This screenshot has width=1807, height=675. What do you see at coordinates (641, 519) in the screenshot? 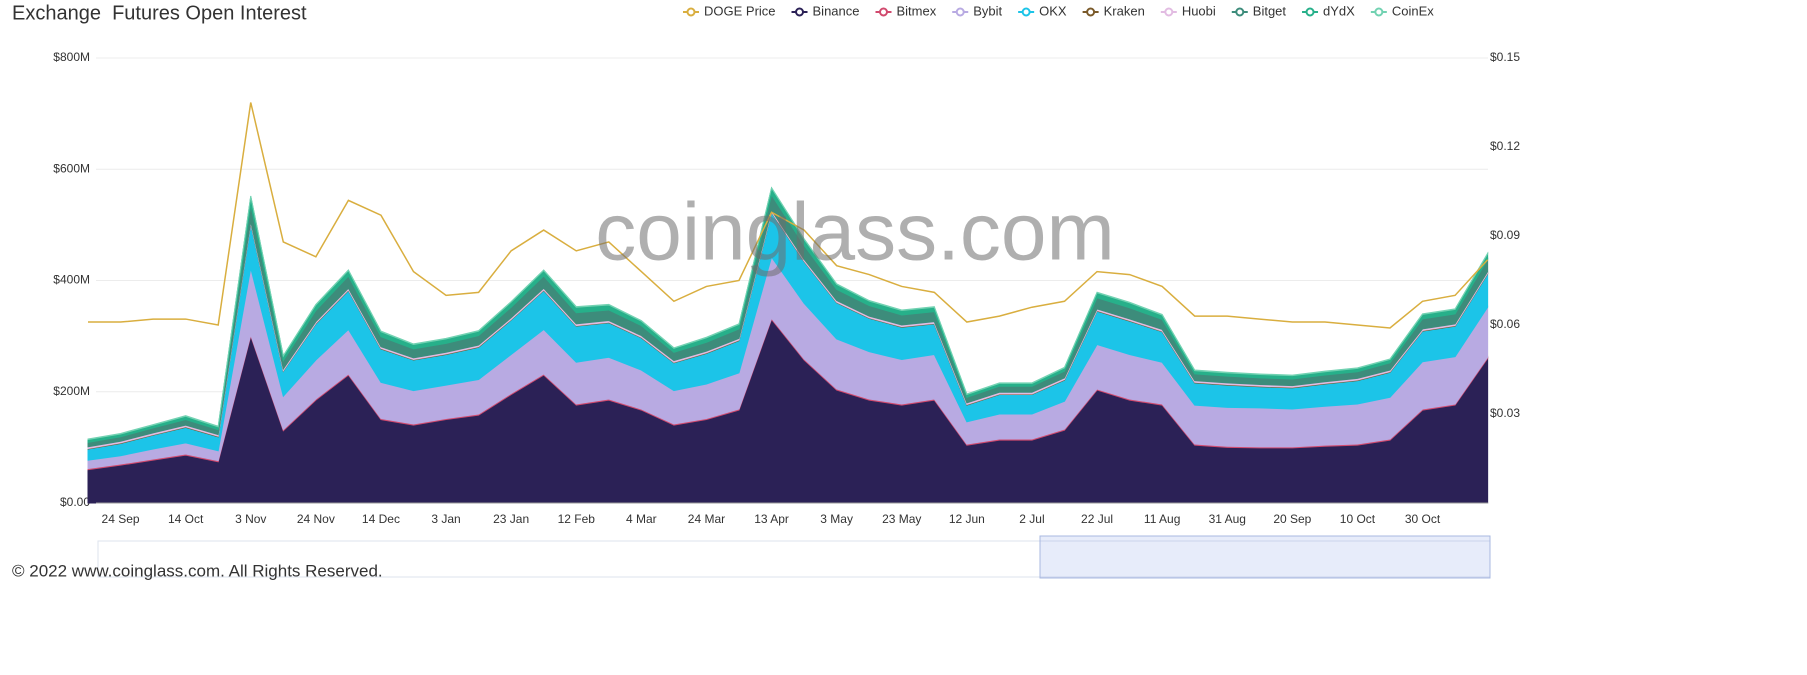
I see `x-tick-label: 4 Mar` at bounding box center [641, 519].